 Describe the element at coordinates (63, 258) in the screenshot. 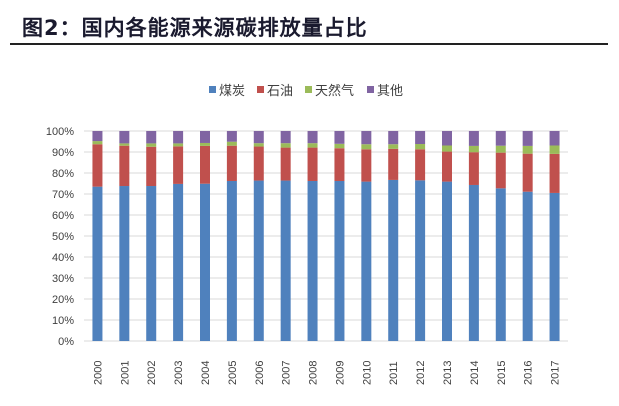

I see `y-tick-label: 40%` at that location.